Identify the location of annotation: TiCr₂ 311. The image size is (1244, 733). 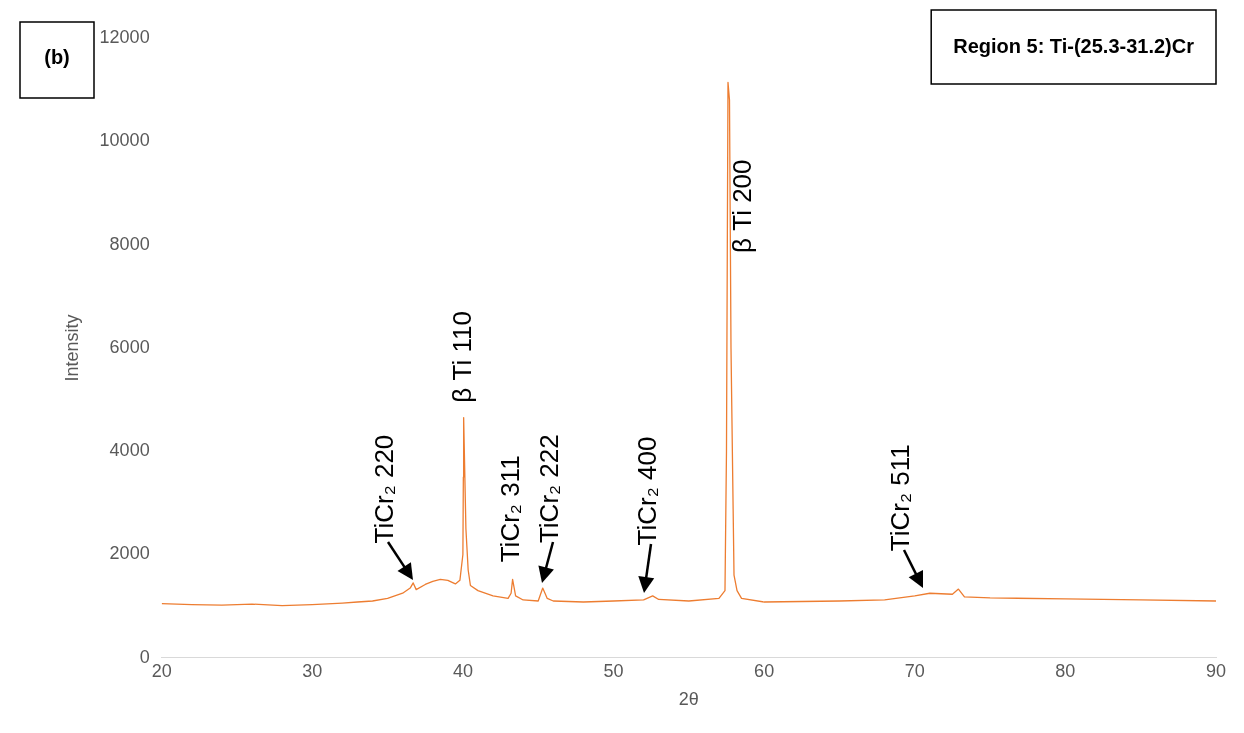
(509, 509).